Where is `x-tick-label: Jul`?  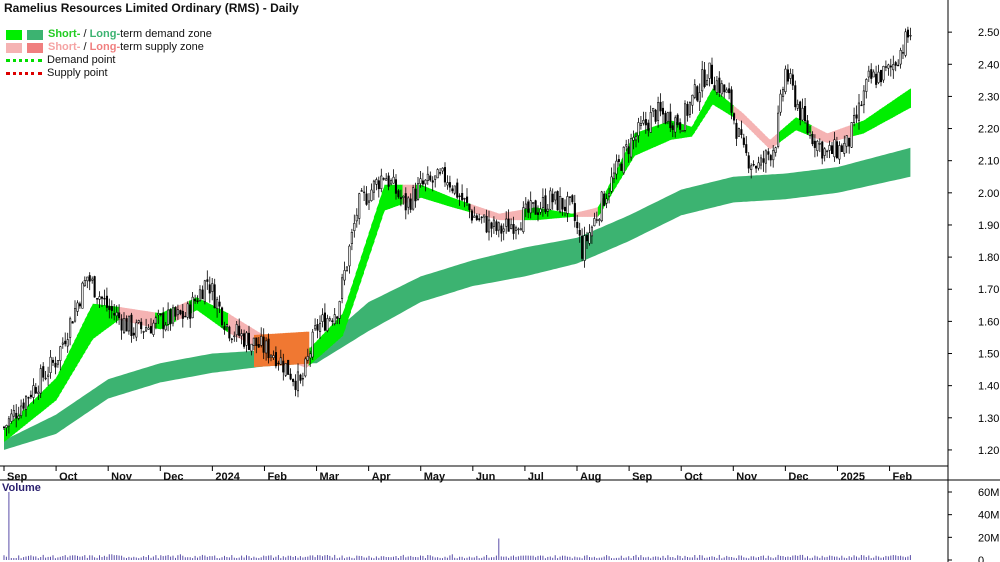
x-tick-label: Jul is located at coordinates (536, 477).